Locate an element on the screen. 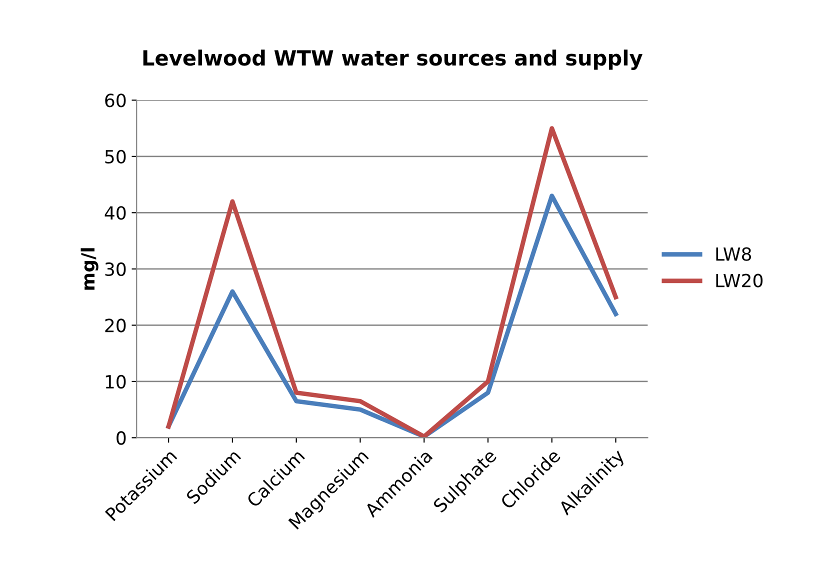 This screenshot has height=579, width=823. y-tick-label: 30 is located at coordinates (115, 269).